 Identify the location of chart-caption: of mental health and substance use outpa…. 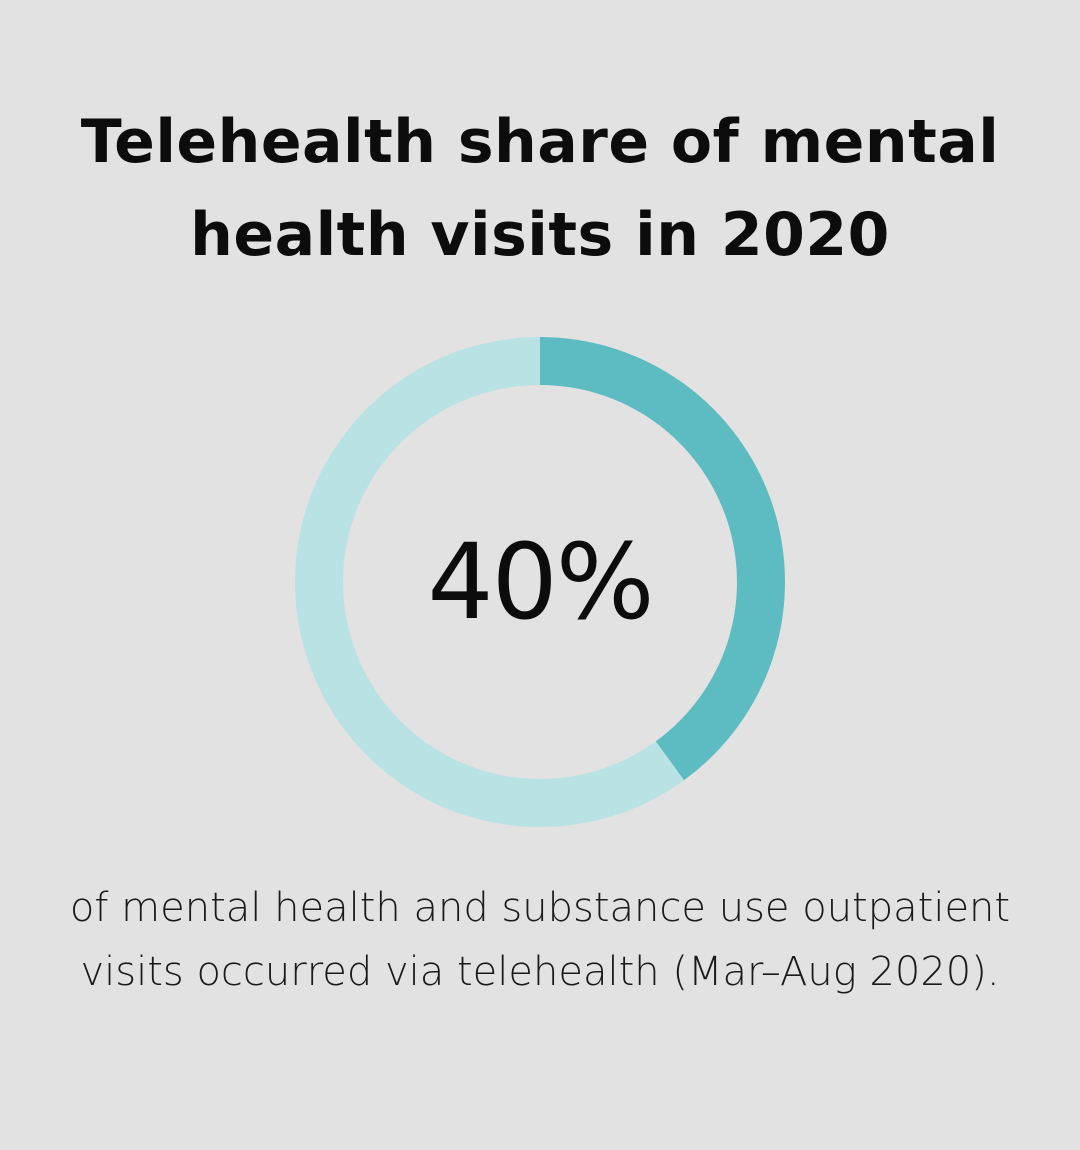
(540, 940).